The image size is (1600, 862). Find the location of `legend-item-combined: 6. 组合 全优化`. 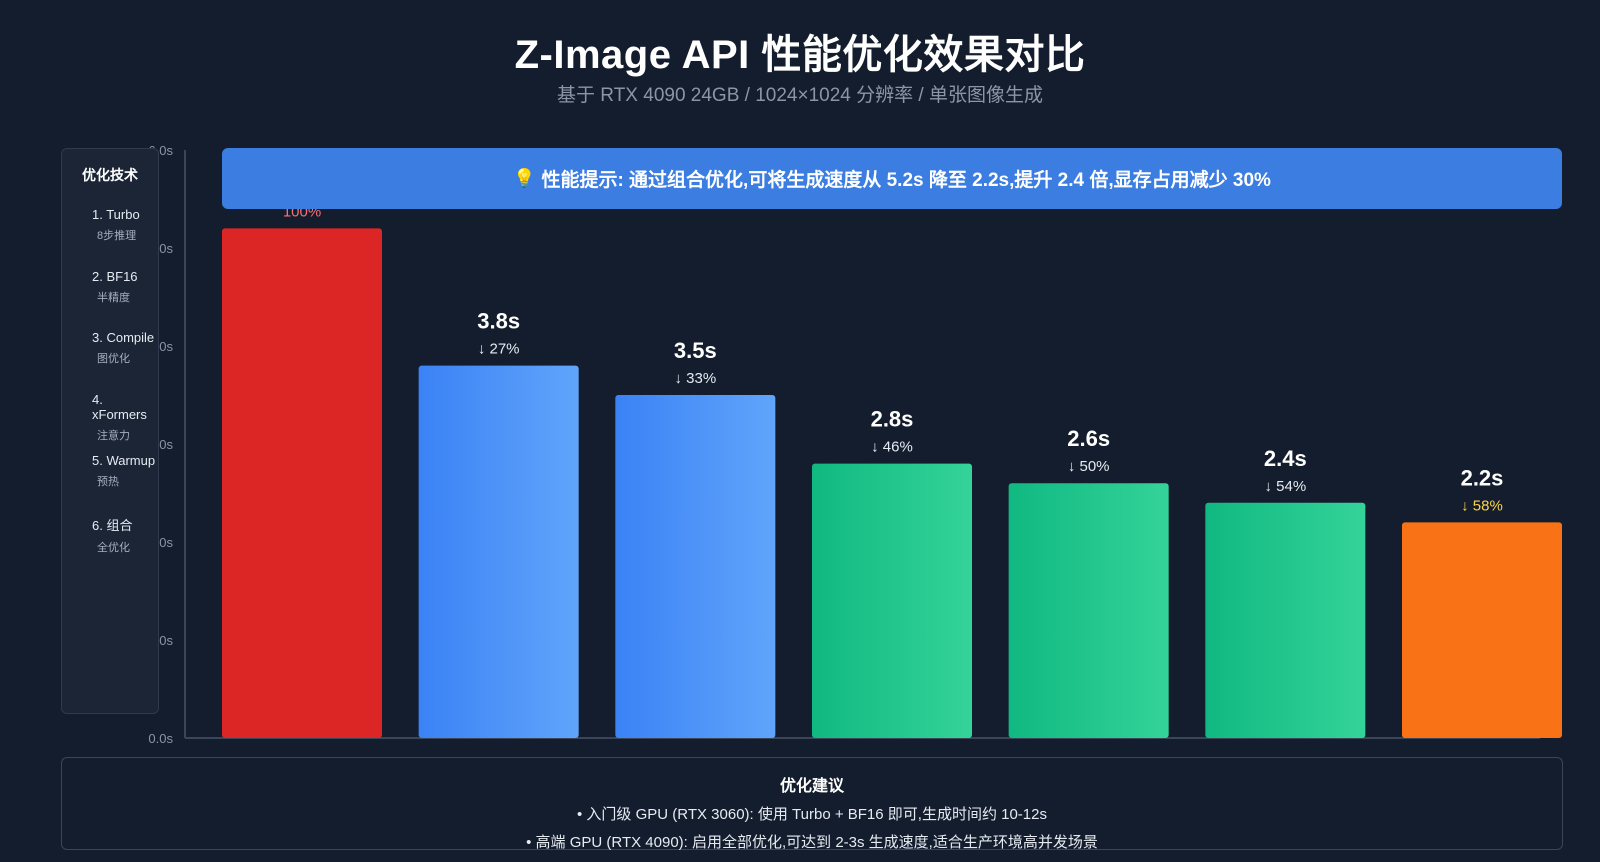

legend-item-combined: 6. 组合 全优化 is located at coordinates (110, 546).